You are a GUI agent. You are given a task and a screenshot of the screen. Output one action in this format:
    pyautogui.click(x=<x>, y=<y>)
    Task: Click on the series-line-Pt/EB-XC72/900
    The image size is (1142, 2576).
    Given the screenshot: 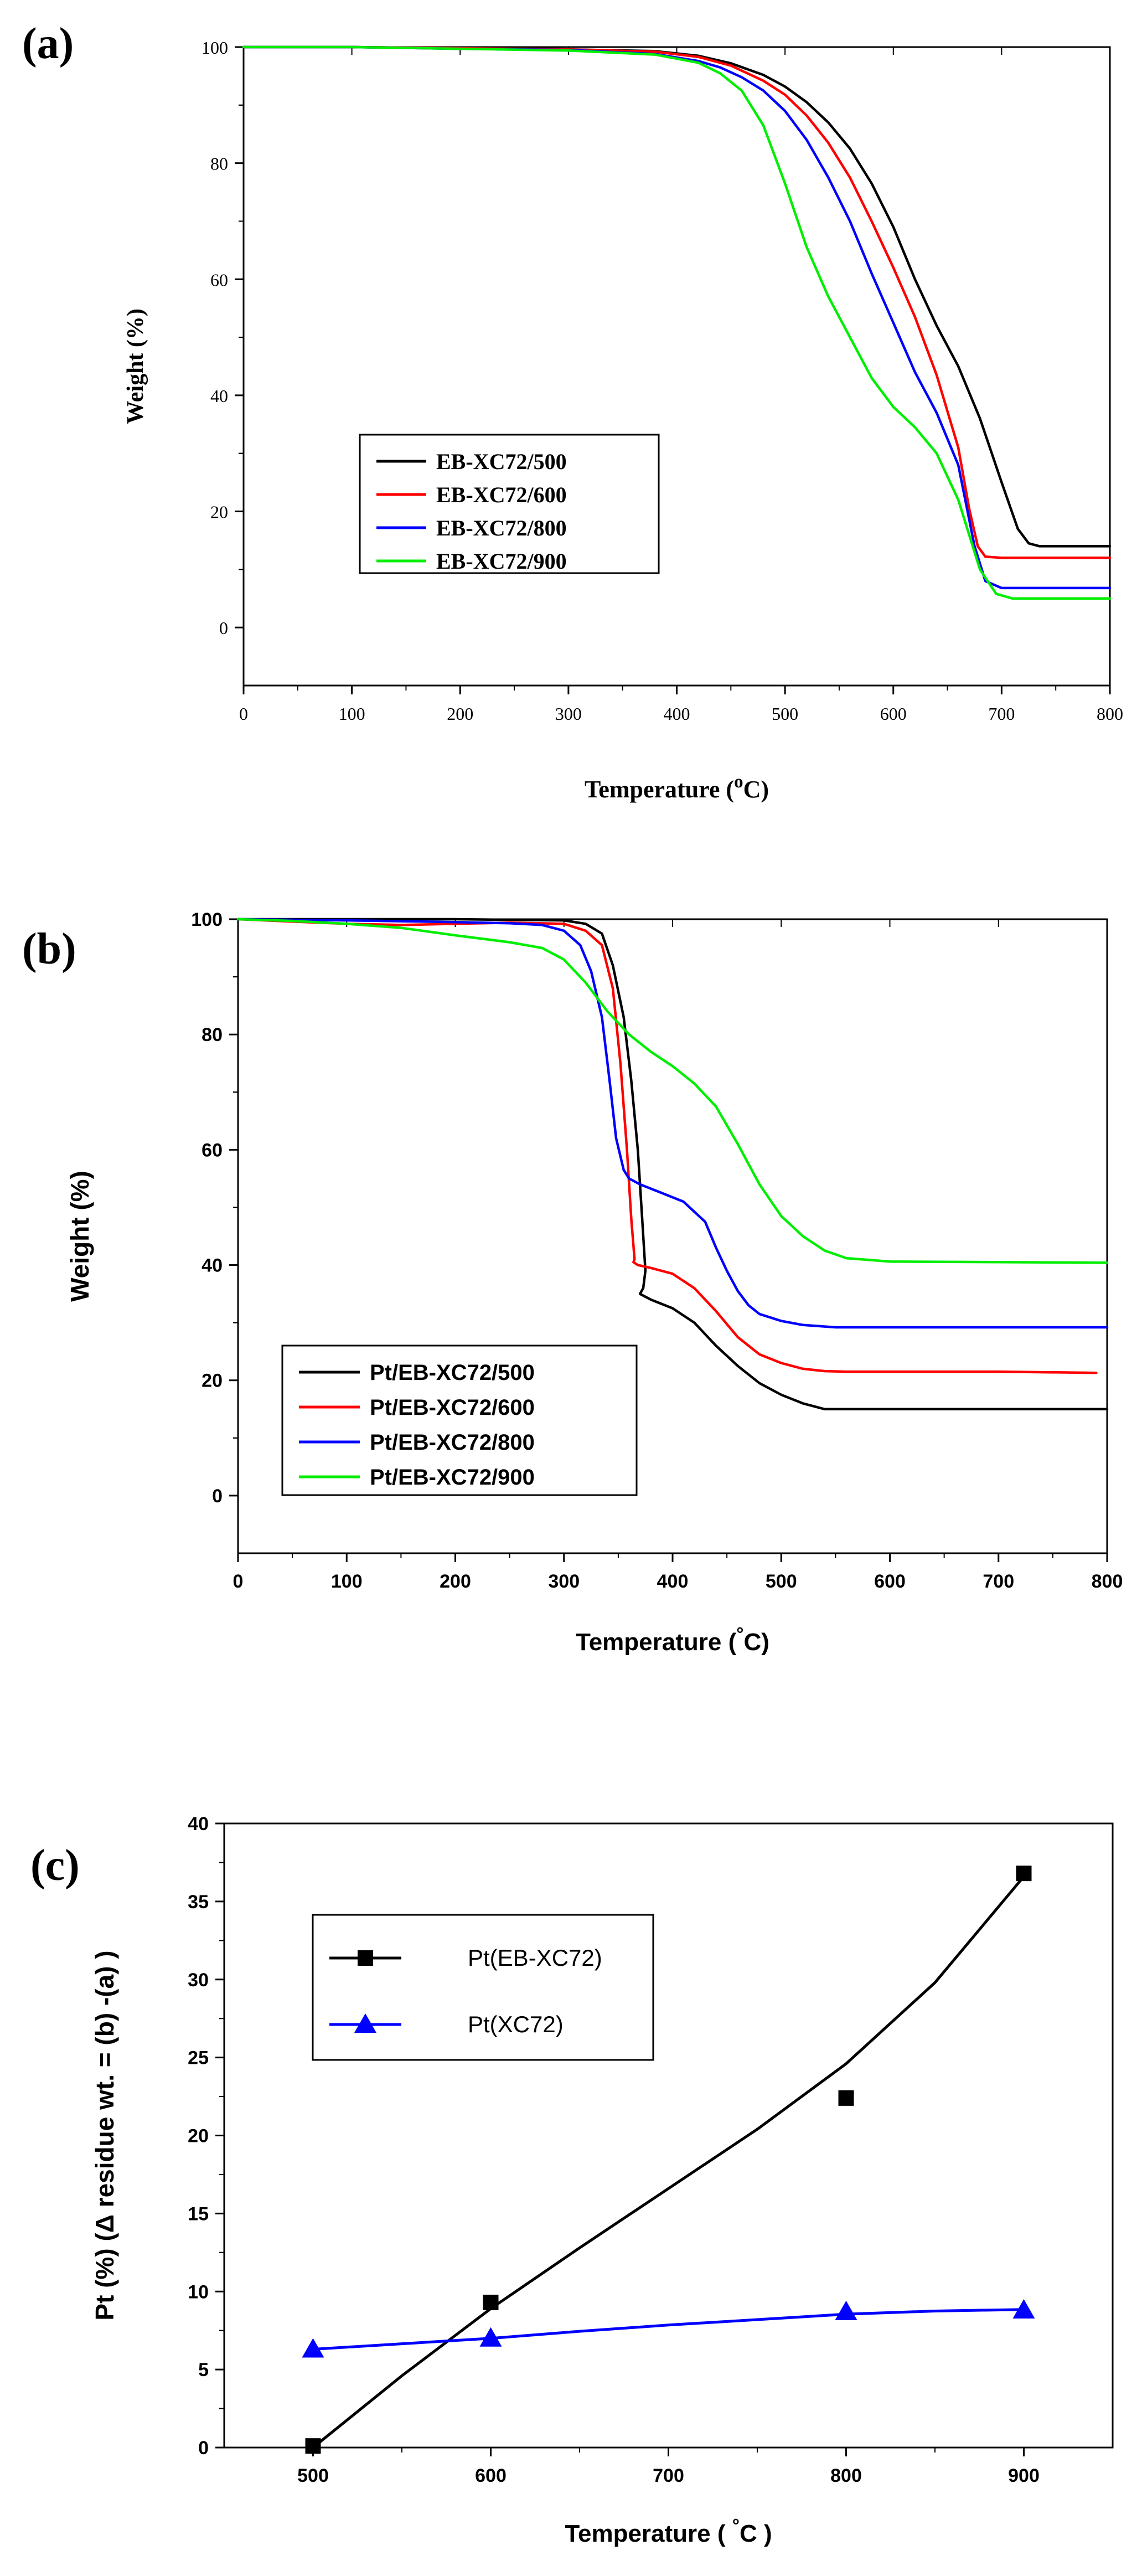 What is the action you would take?
    pyautogui.click(x=672, y=1091)
    